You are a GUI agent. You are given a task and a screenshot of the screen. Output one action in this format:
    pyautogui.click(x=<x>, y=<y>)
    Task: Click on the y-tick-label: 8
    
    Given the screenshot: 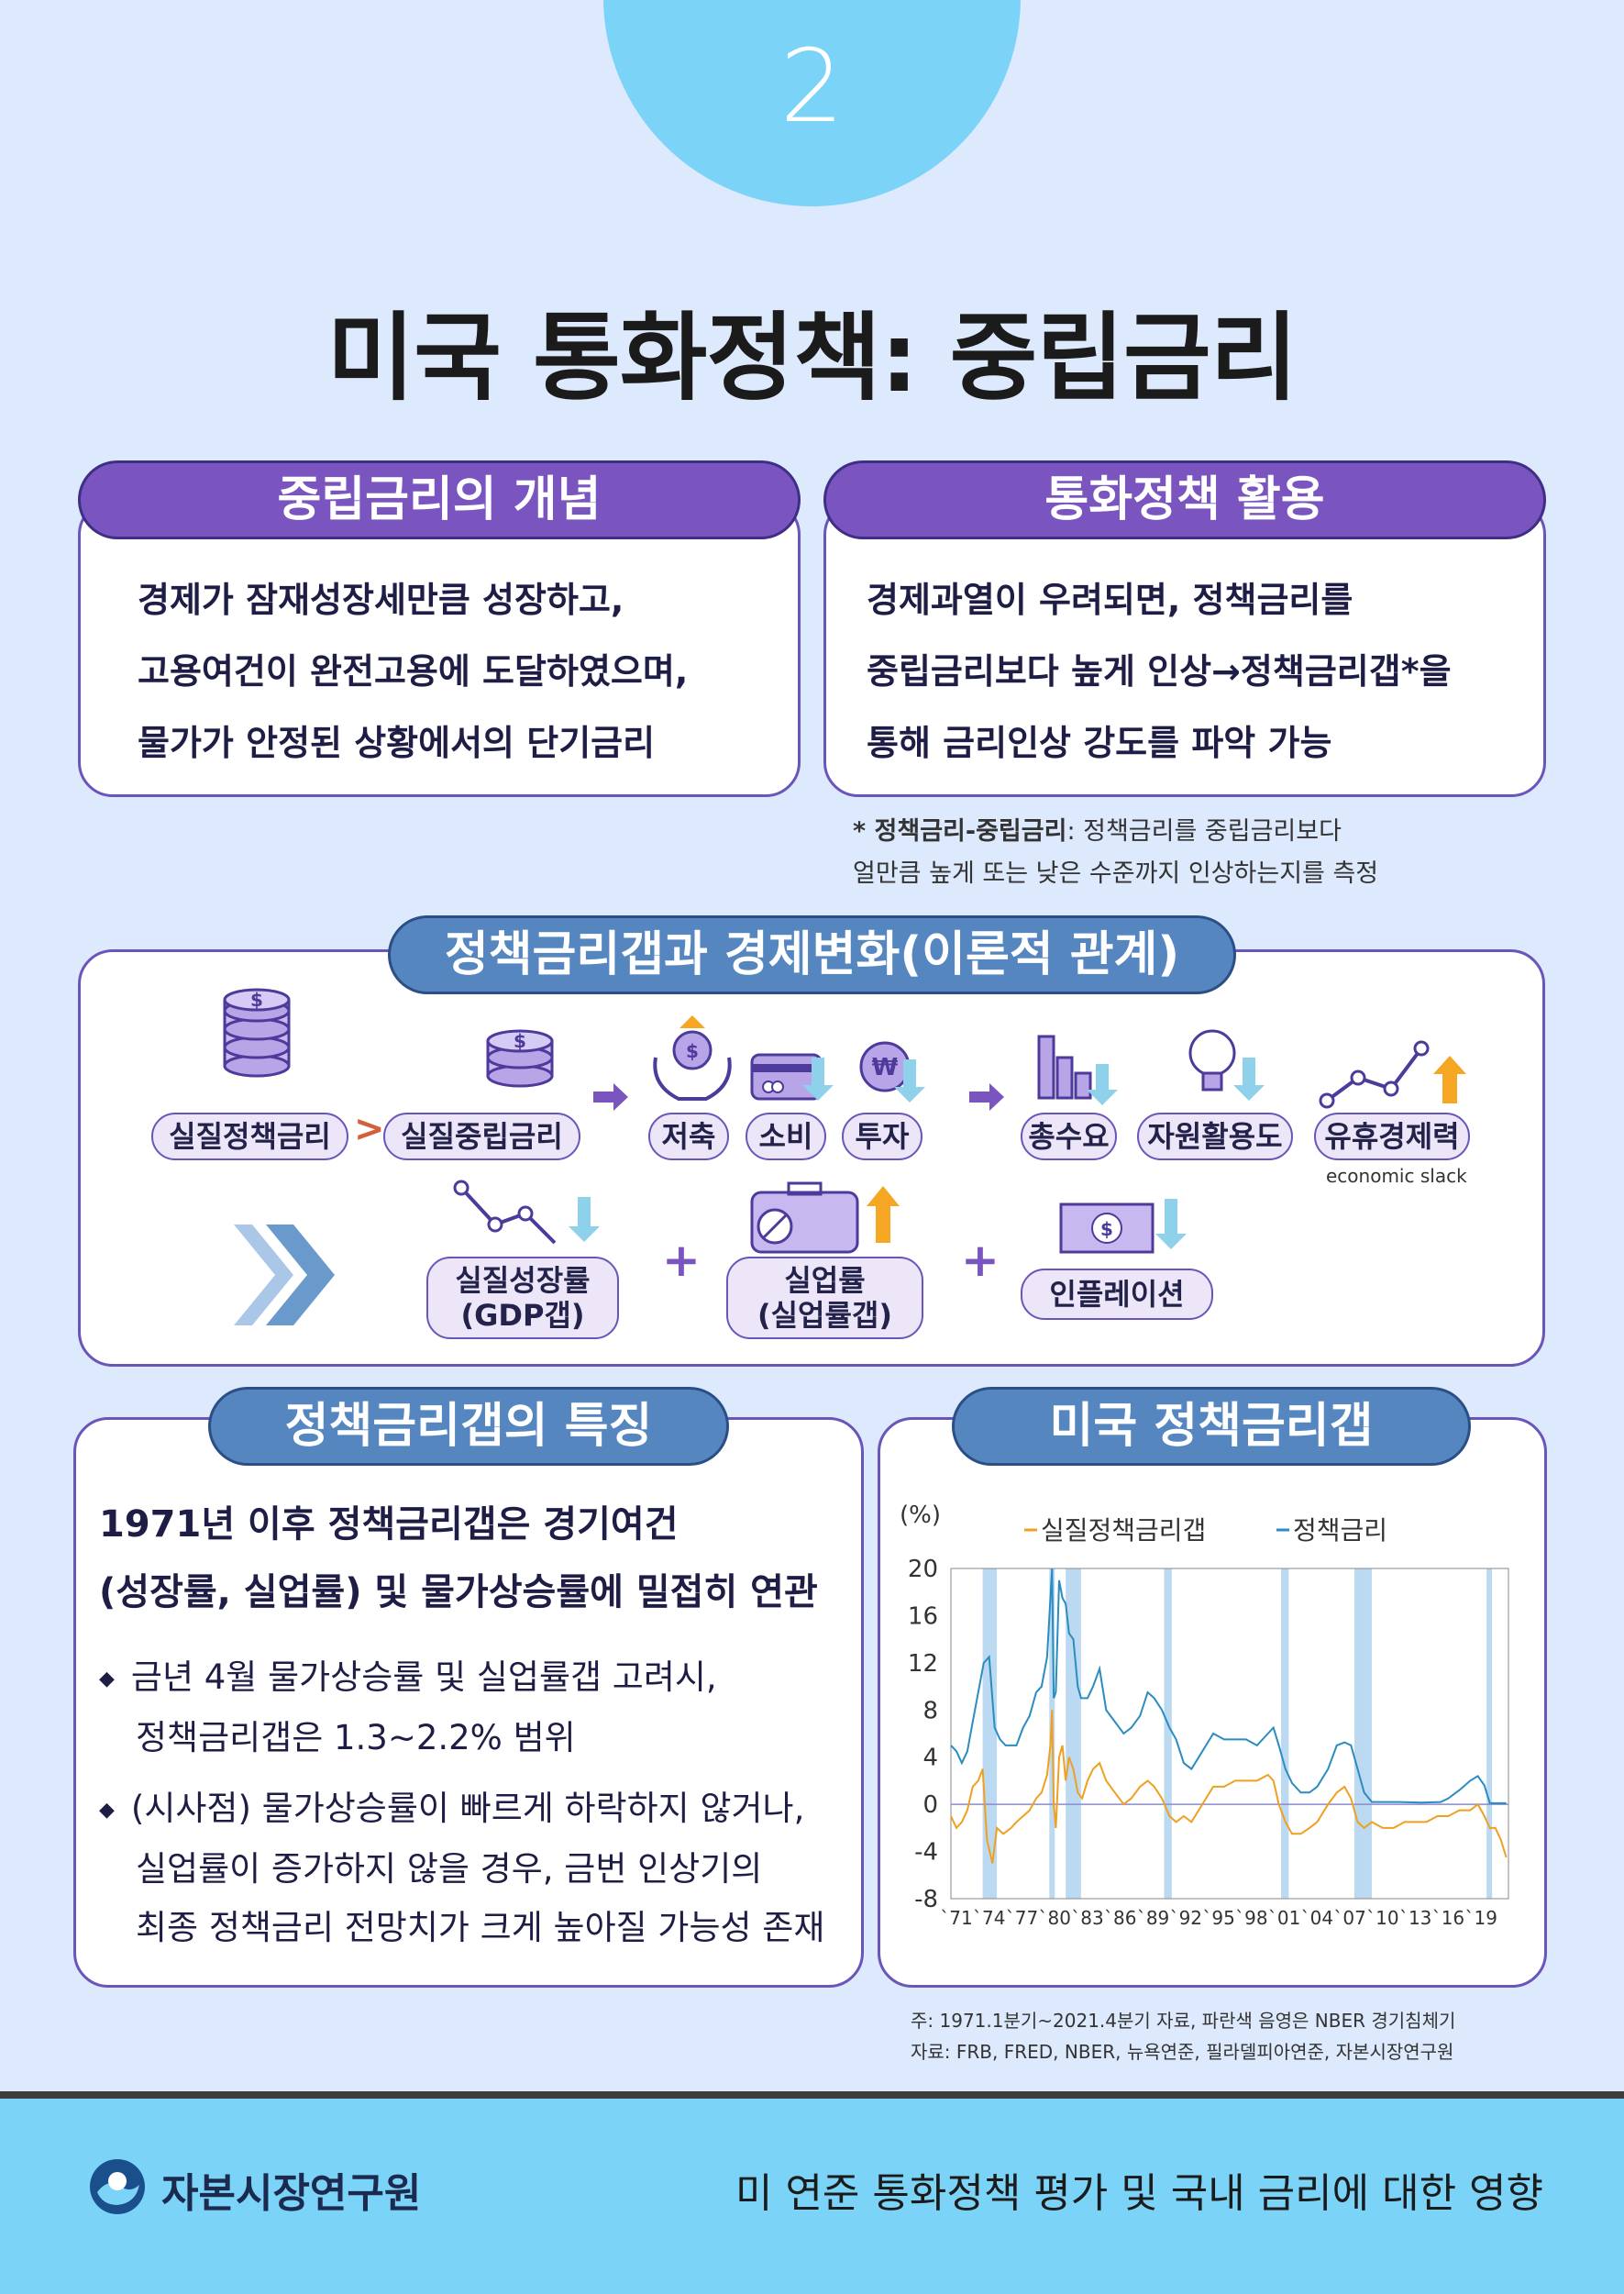 What is the action you would take?
    pyautogui.click(x=930, y=1710)
    